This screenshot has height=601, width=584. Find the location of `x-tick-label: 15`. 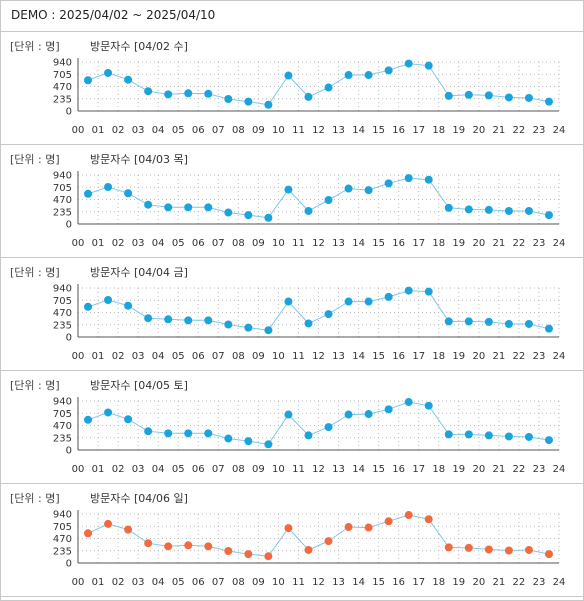

x-tick-label: 15 is located at coordinates (378, 582).